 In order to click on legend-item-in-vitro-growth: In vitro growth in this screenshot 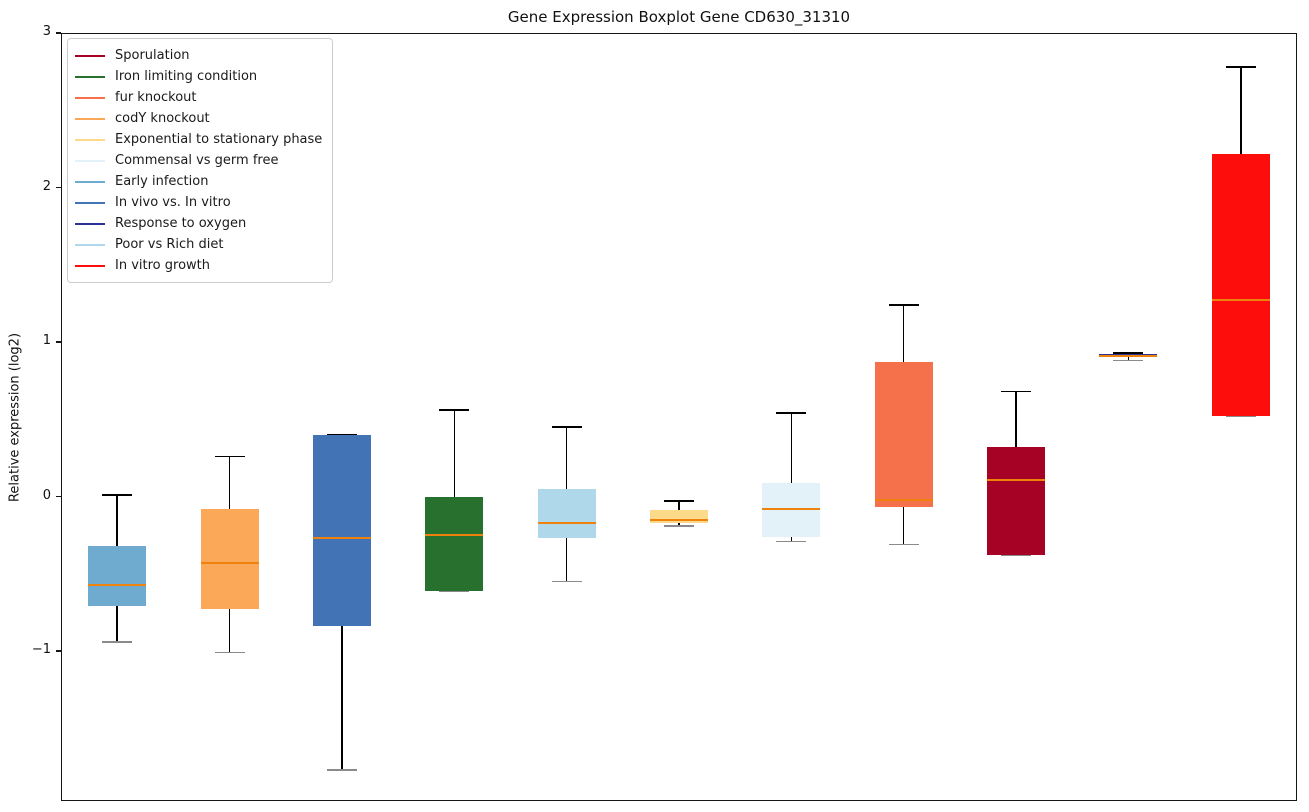, I will do `click(198, 265)`.